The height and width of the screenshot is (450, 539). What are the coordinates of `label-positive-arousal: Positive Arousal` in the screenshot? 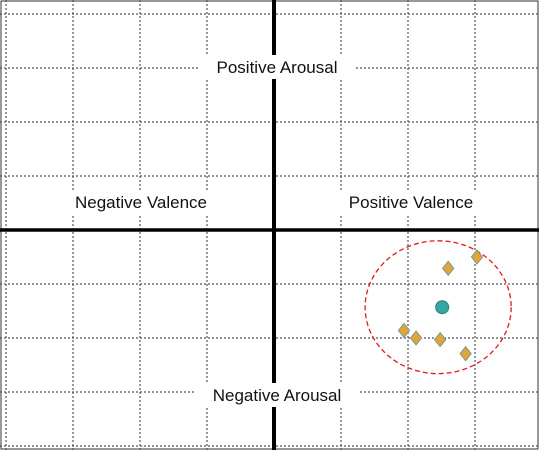 It's located at (277, 67).